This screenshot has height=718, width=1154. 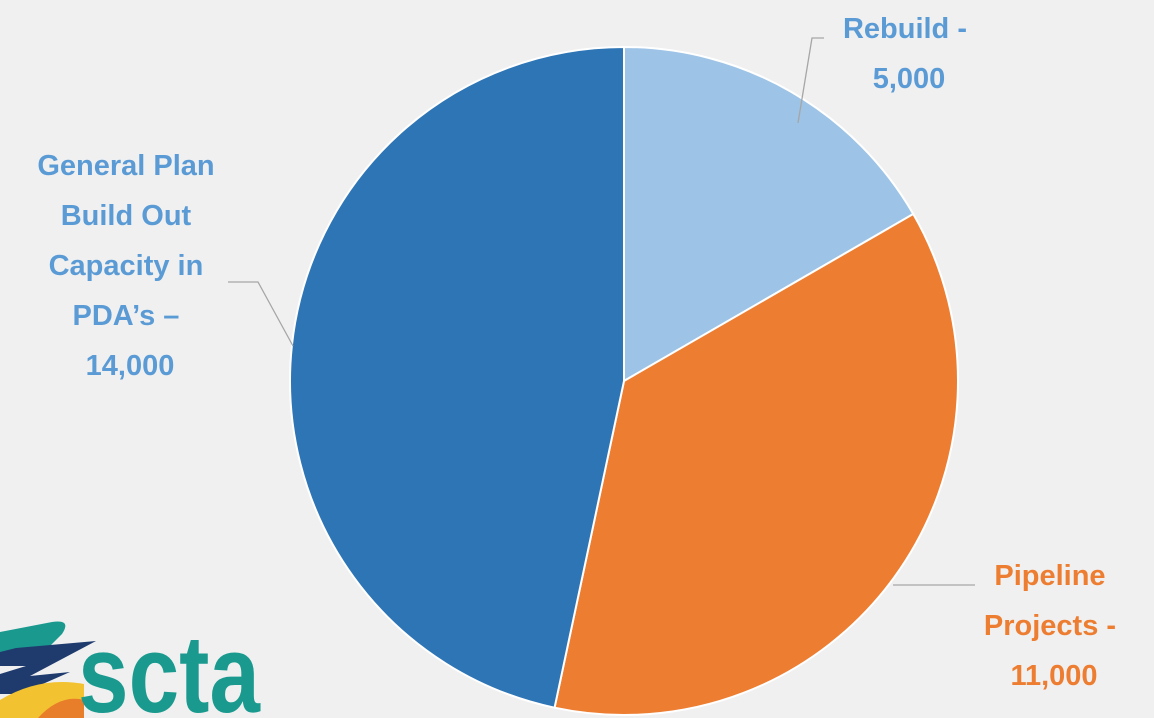 What do you see at coordinates (905, 29) in the screenshot?
I see `label-rebuild-line-1: Rebuild -` at bounding box center [905, 29].